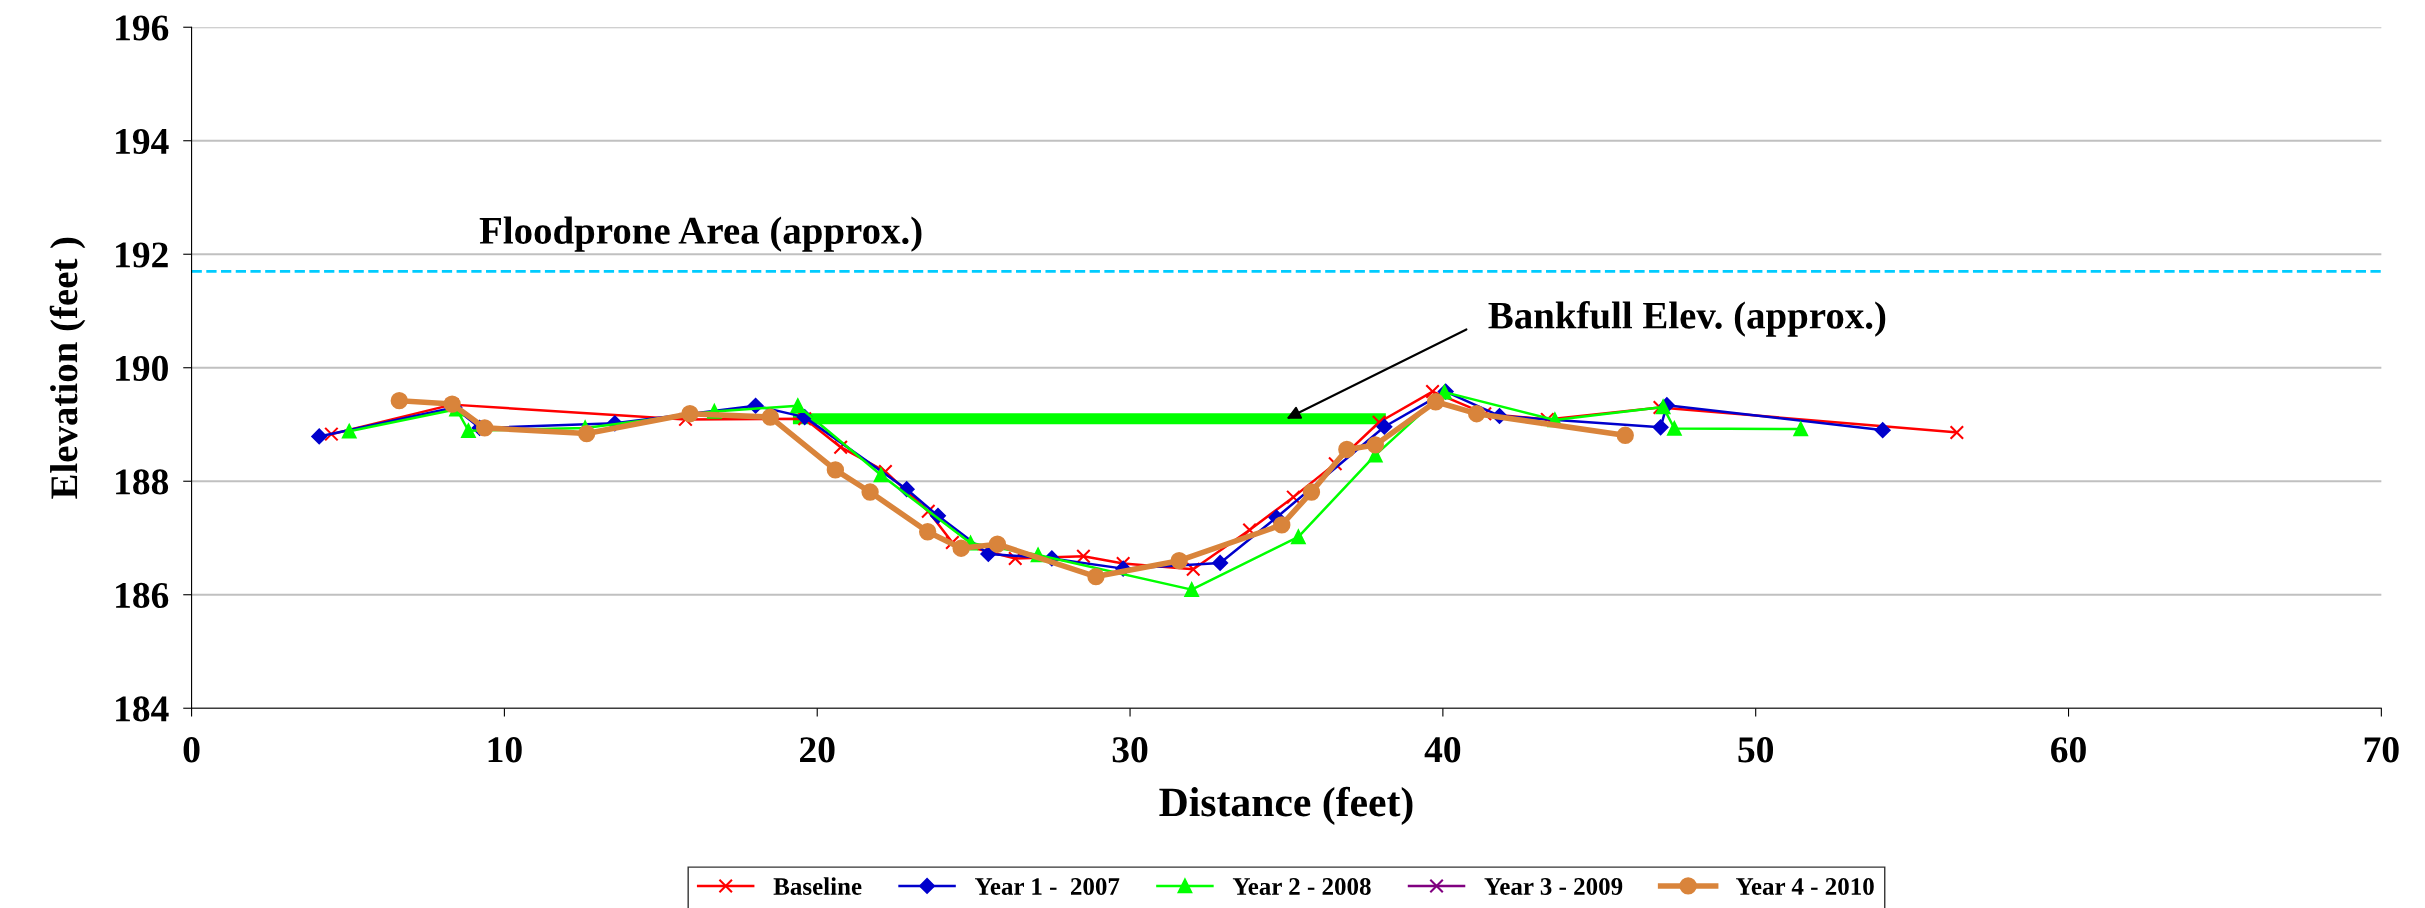  I want to click on legend-label: Baseline, so click(817, 886).